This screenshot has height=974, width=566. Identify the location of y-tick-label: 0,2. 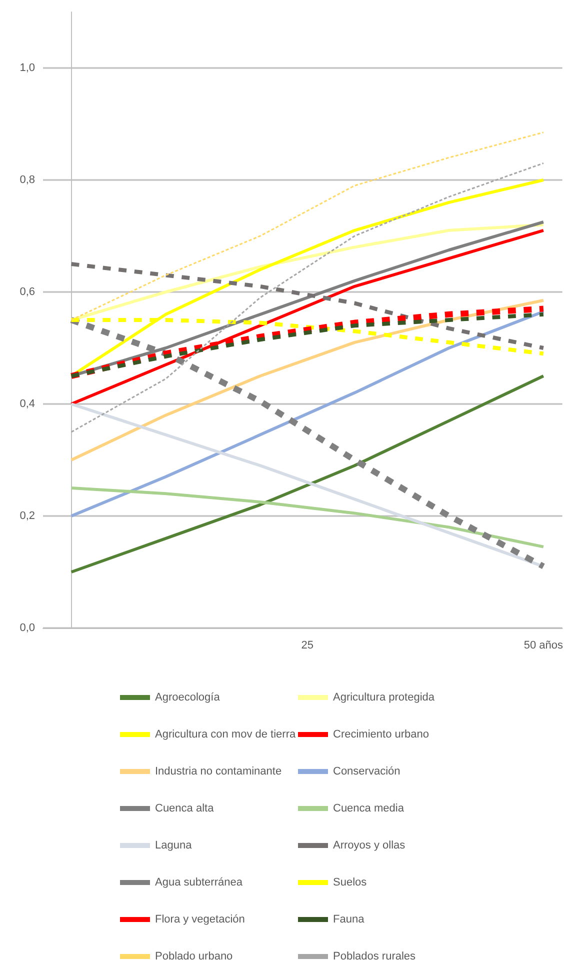
(27, 516).